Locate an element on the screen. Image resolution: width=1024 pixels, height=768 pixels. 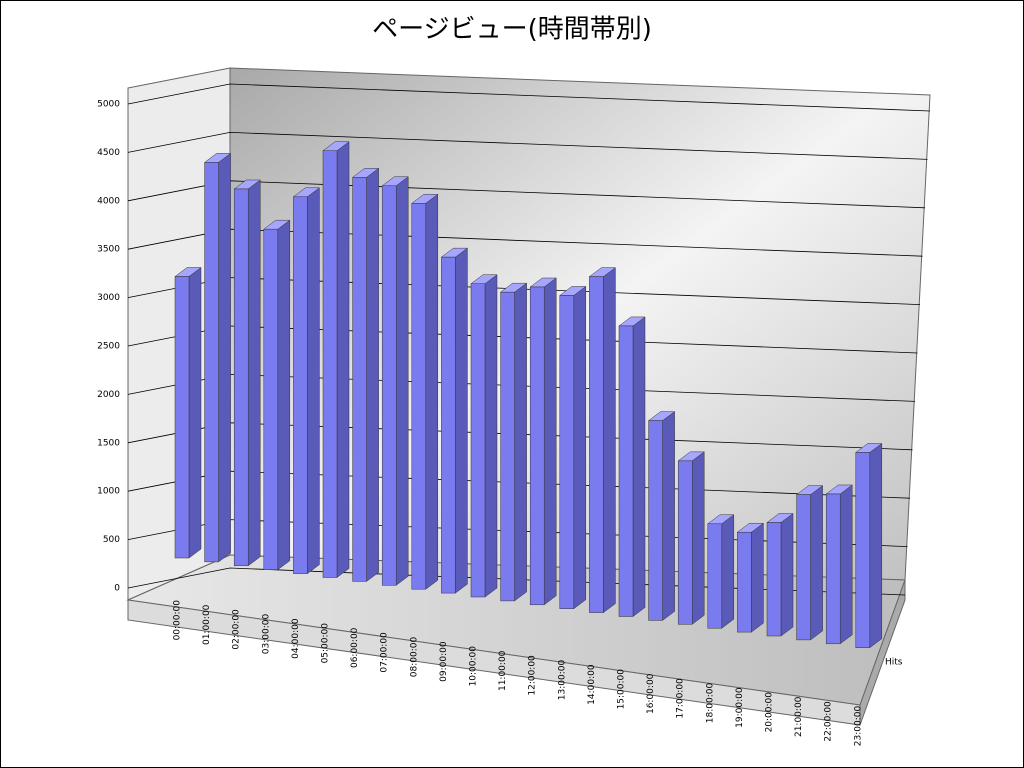
x-tick-label: 11:00:00 is located at coordinates (503, 670).